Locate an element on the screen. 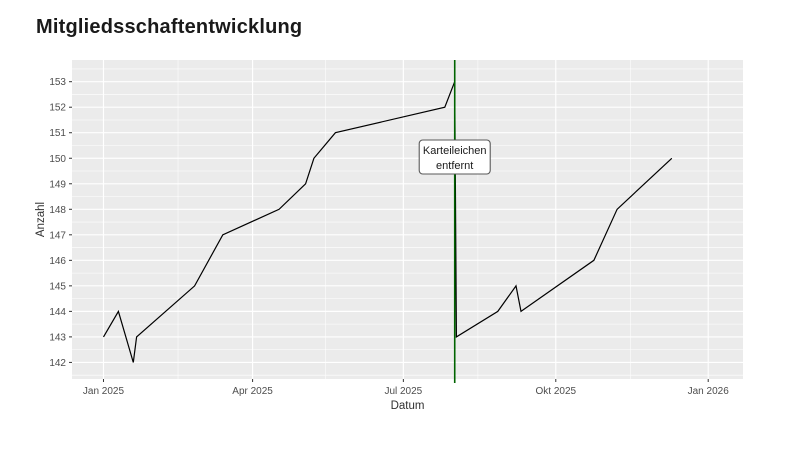 Image resolution: width=800 pixels, height=450 pixels. y-tick-label: 143 is located at coordinates (57, 337).